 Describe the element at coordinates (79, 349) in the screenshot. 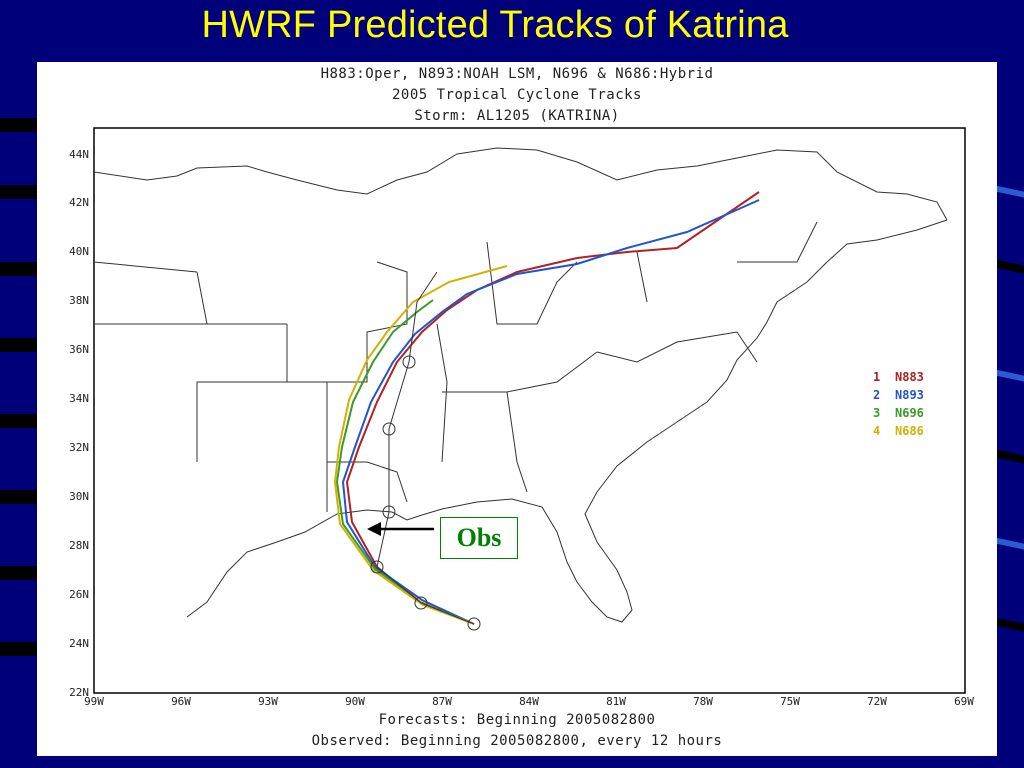

I see `lat-label: 36N` at that location.